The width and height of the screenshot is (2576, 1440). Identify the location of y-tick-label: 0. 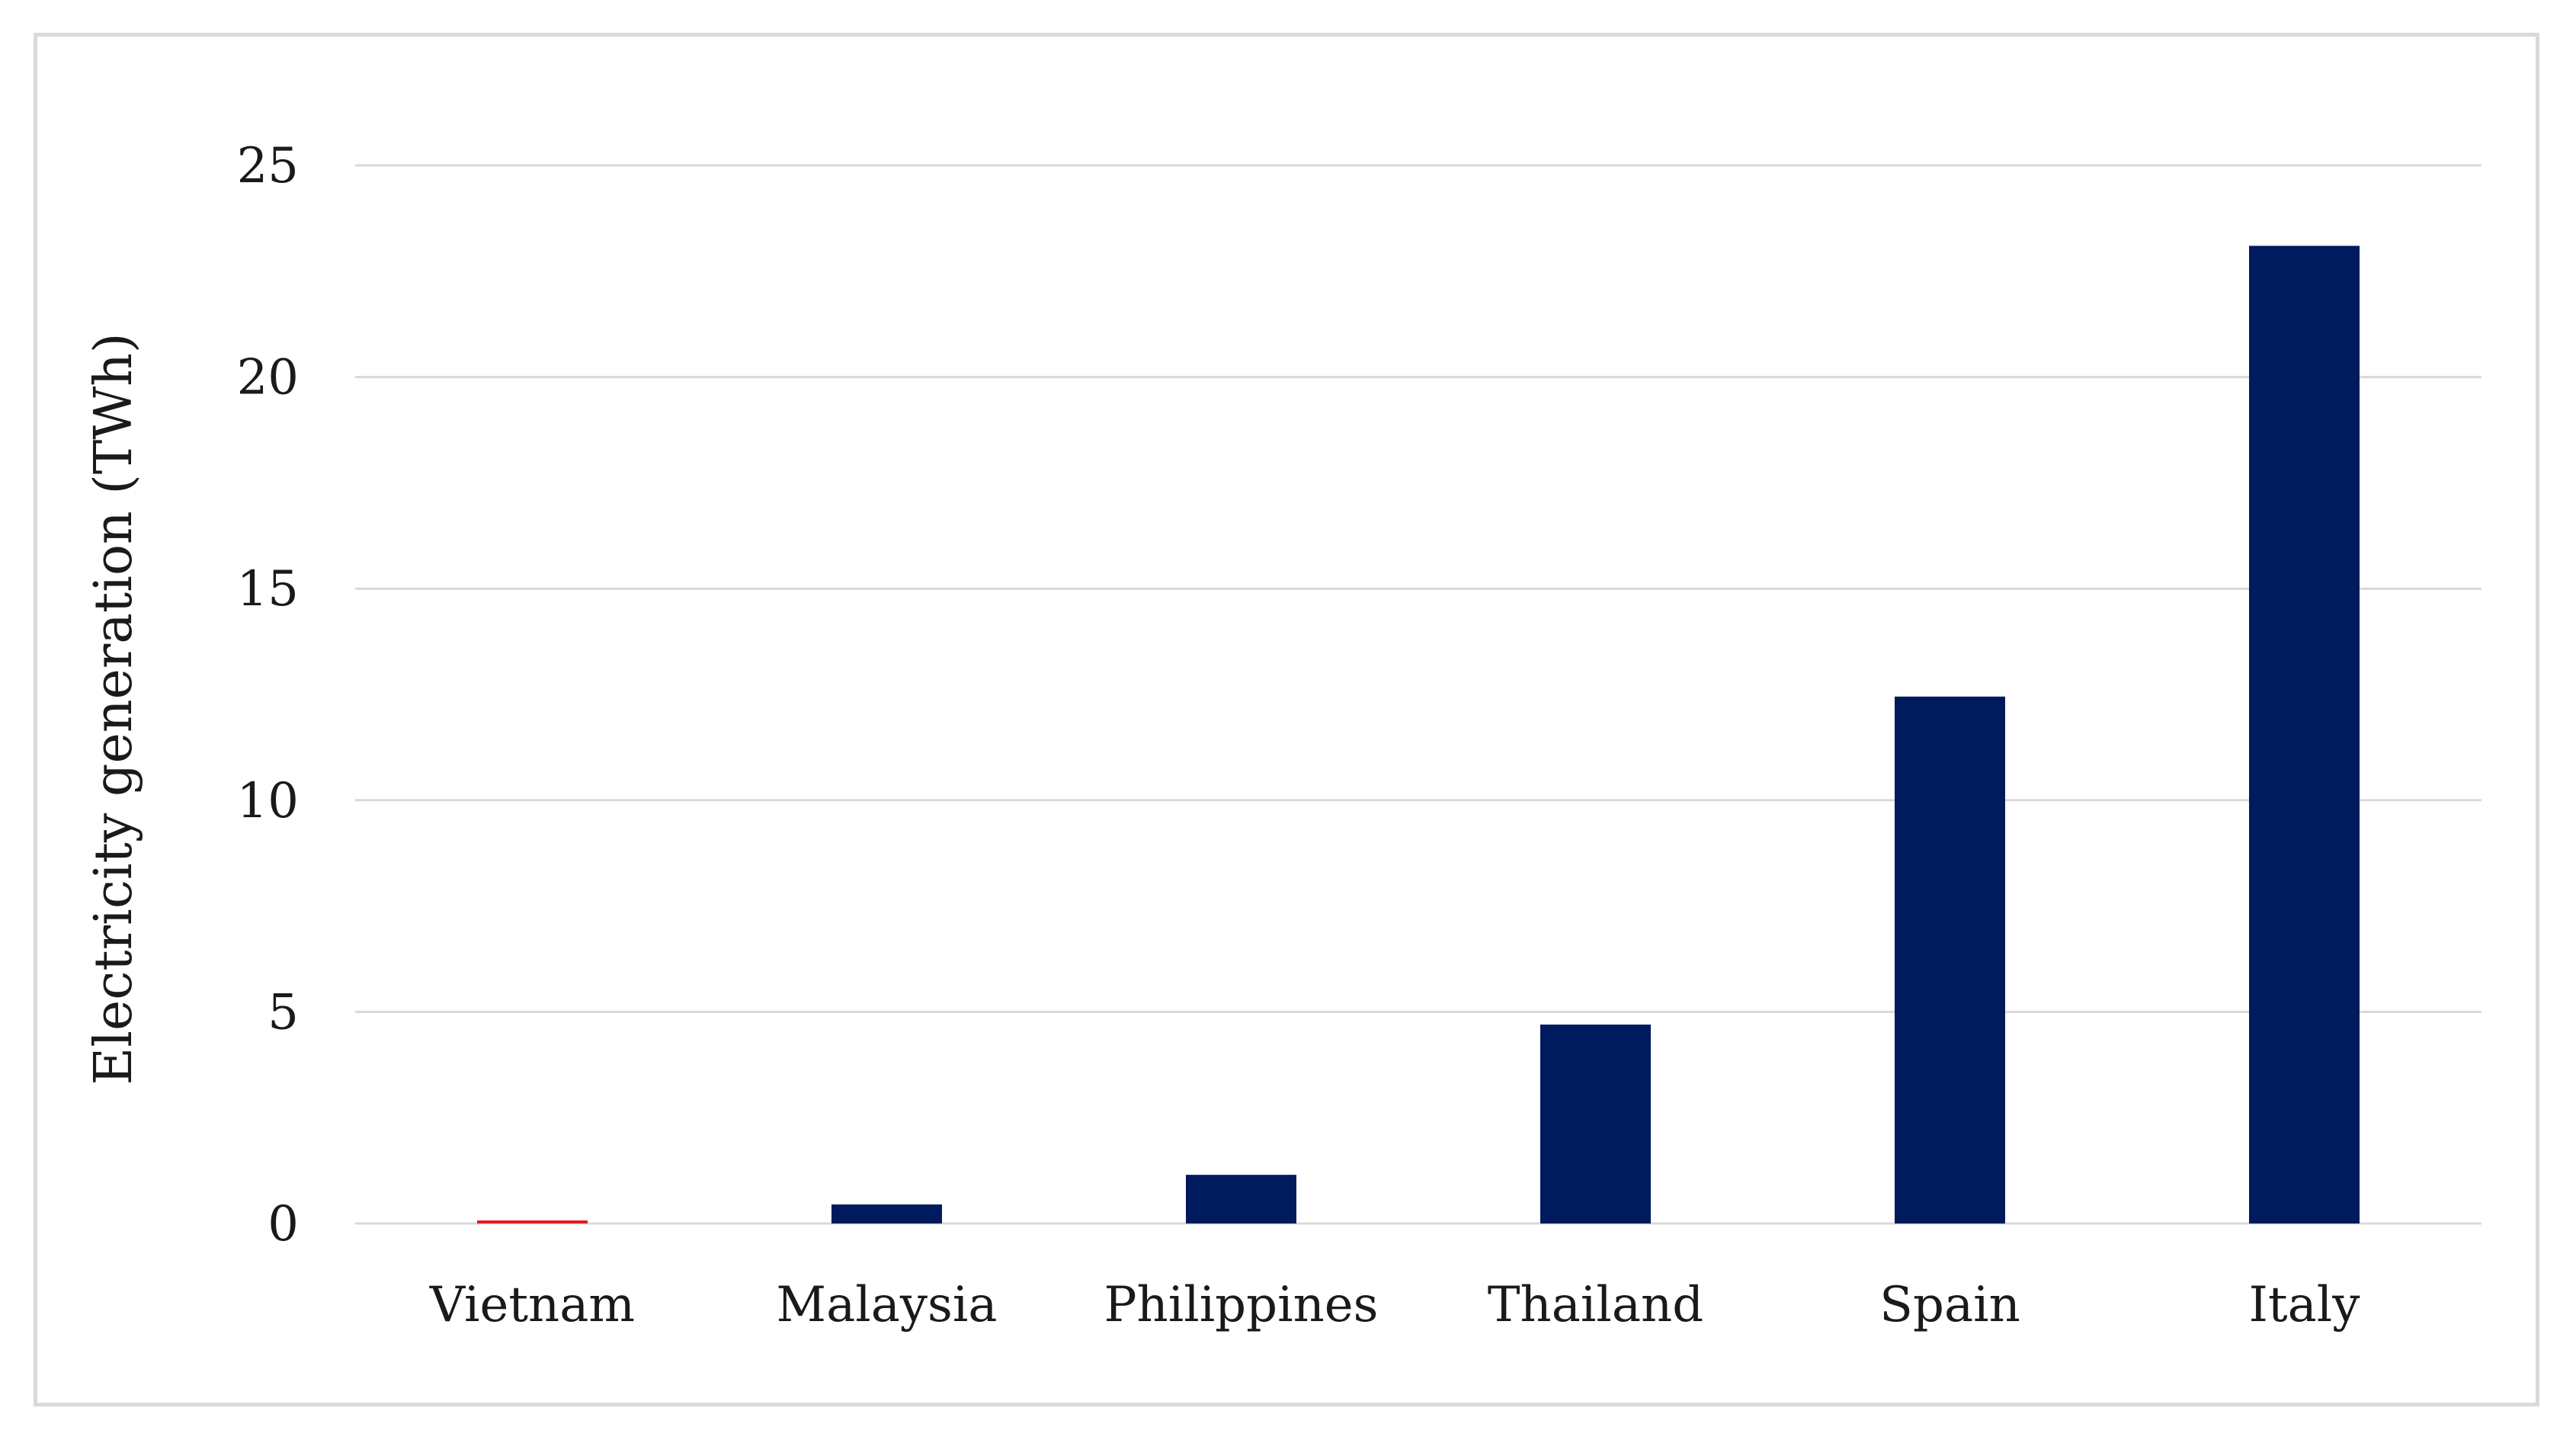
(283, 1224).